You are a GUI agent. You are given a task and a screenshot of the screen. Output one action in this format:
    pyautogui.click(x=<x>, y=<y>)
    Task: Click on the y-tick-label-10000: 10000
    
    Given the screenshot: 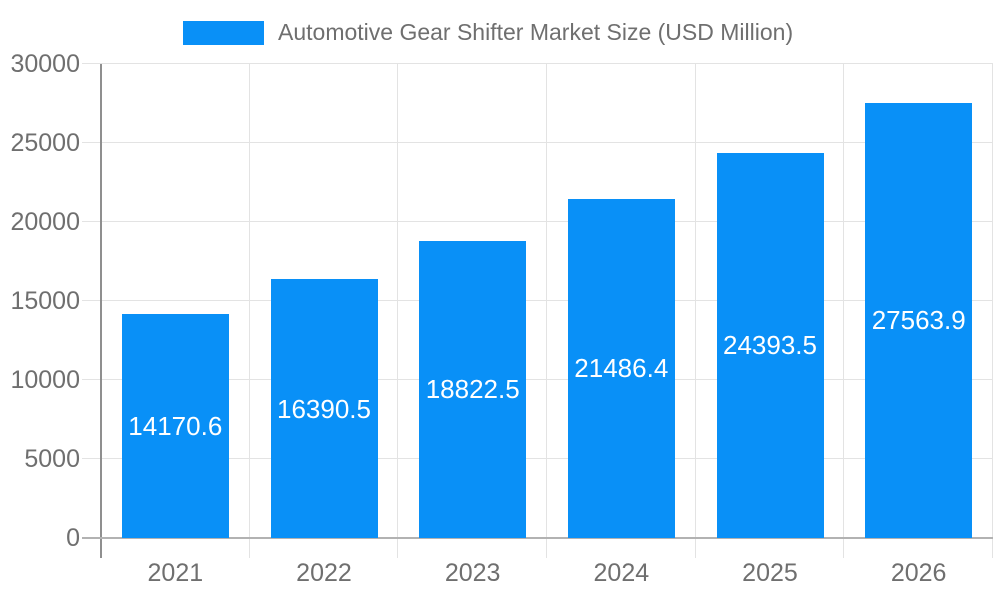 What is the action you would take?
    pyautogui.click(x=45, y=380)
    